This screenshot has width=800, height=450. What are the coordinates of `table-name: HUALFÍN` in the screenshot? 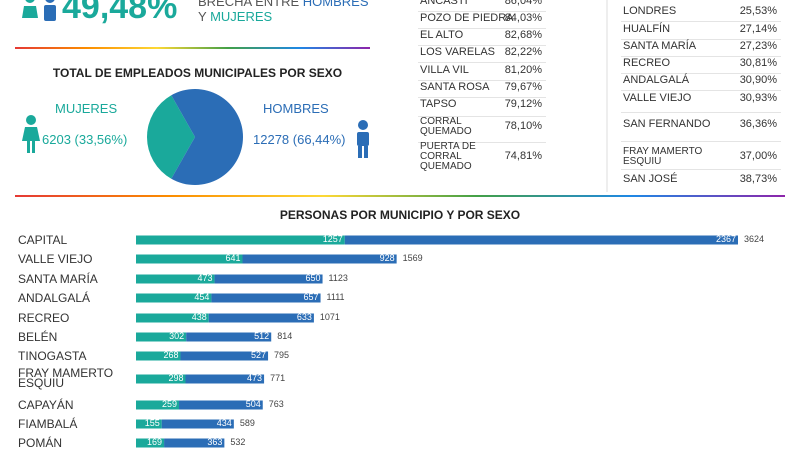 It's located at (647, 29).